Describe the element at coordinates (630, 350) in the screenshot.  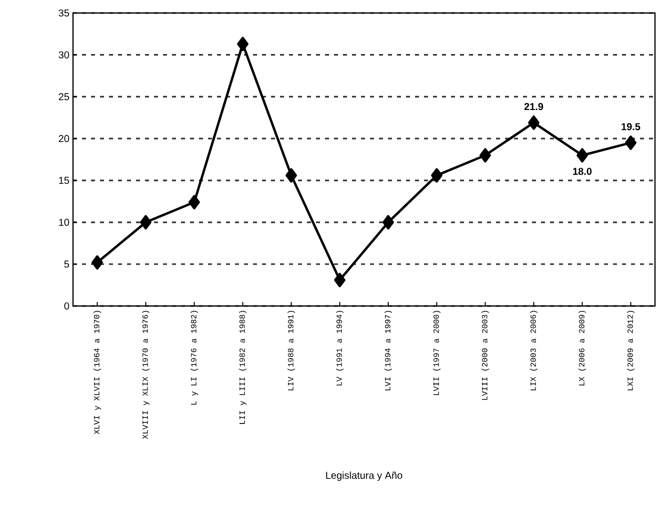
I see `x-tick-label: LXI (2009 a 2012)` at that location.